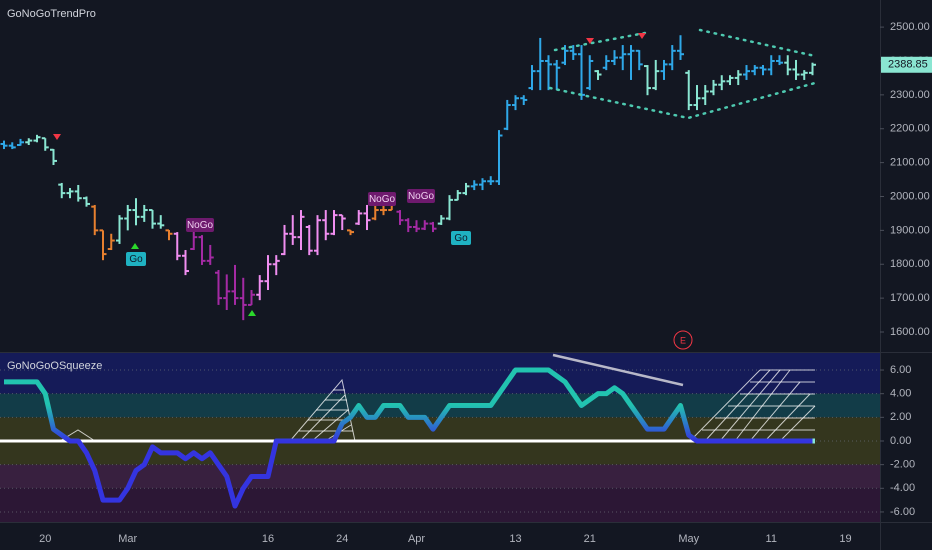  What do you see at coordinates (45, 539) in the screenshot?
I see `x-tick-label: 20` at bounding box center [45, 539].